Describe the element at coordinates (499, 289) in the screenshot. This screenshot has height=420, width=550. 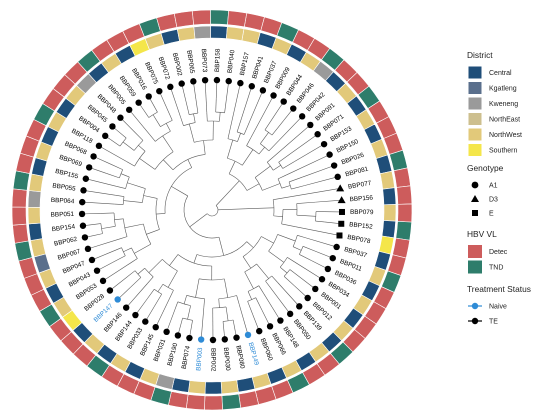
I see `treatment-legend-title: Treatment Status` at that location.